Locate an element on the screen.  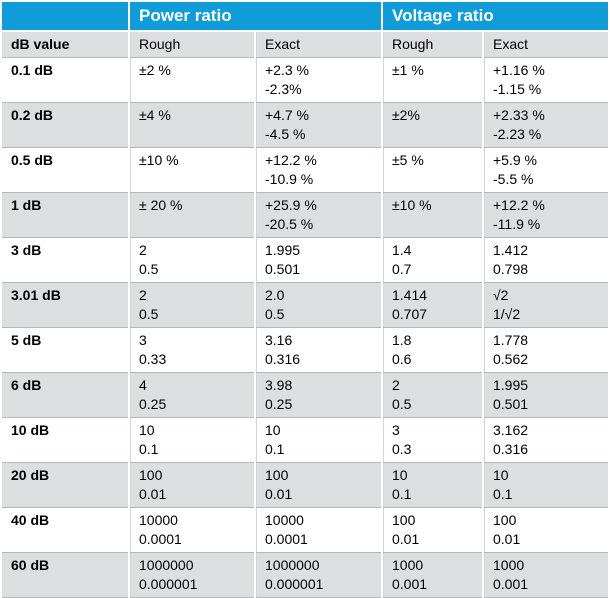
power-exact-cell: +12.2 % -10.9 % is located at coordinates (318, 170).